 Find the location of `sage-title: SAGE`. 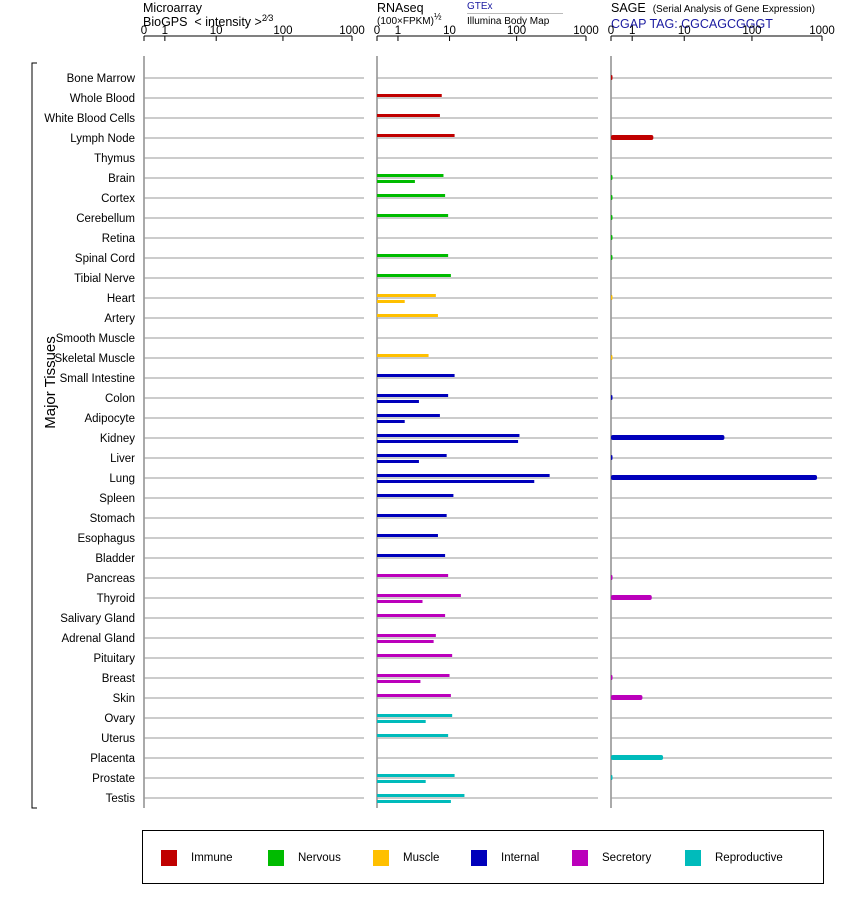

sage-title: SAGE is located at coordinates (628, 8).